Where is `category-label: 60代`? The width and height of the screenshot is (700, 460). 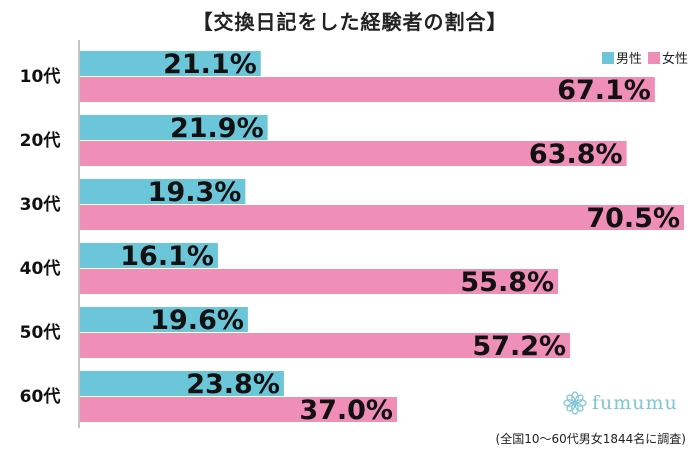 category-label: 60代 is located at coordinates (40, 396).